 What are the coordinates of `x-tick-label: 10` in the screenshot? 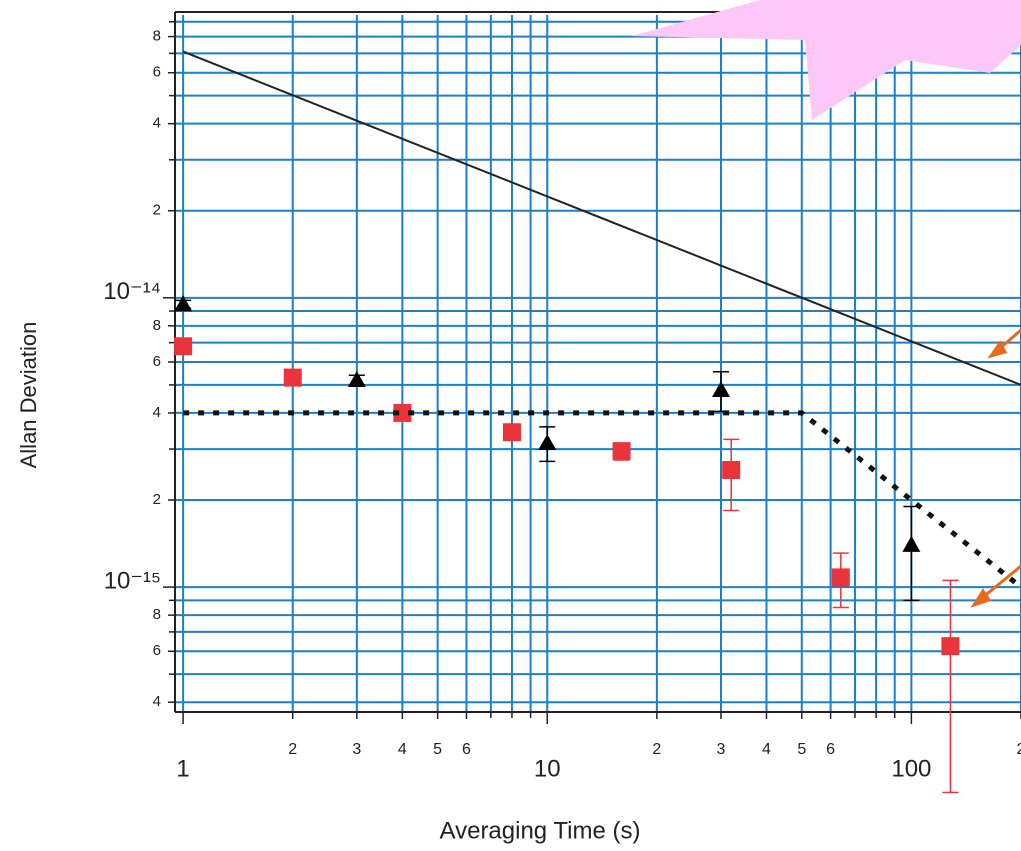 It's located at (547, 768).